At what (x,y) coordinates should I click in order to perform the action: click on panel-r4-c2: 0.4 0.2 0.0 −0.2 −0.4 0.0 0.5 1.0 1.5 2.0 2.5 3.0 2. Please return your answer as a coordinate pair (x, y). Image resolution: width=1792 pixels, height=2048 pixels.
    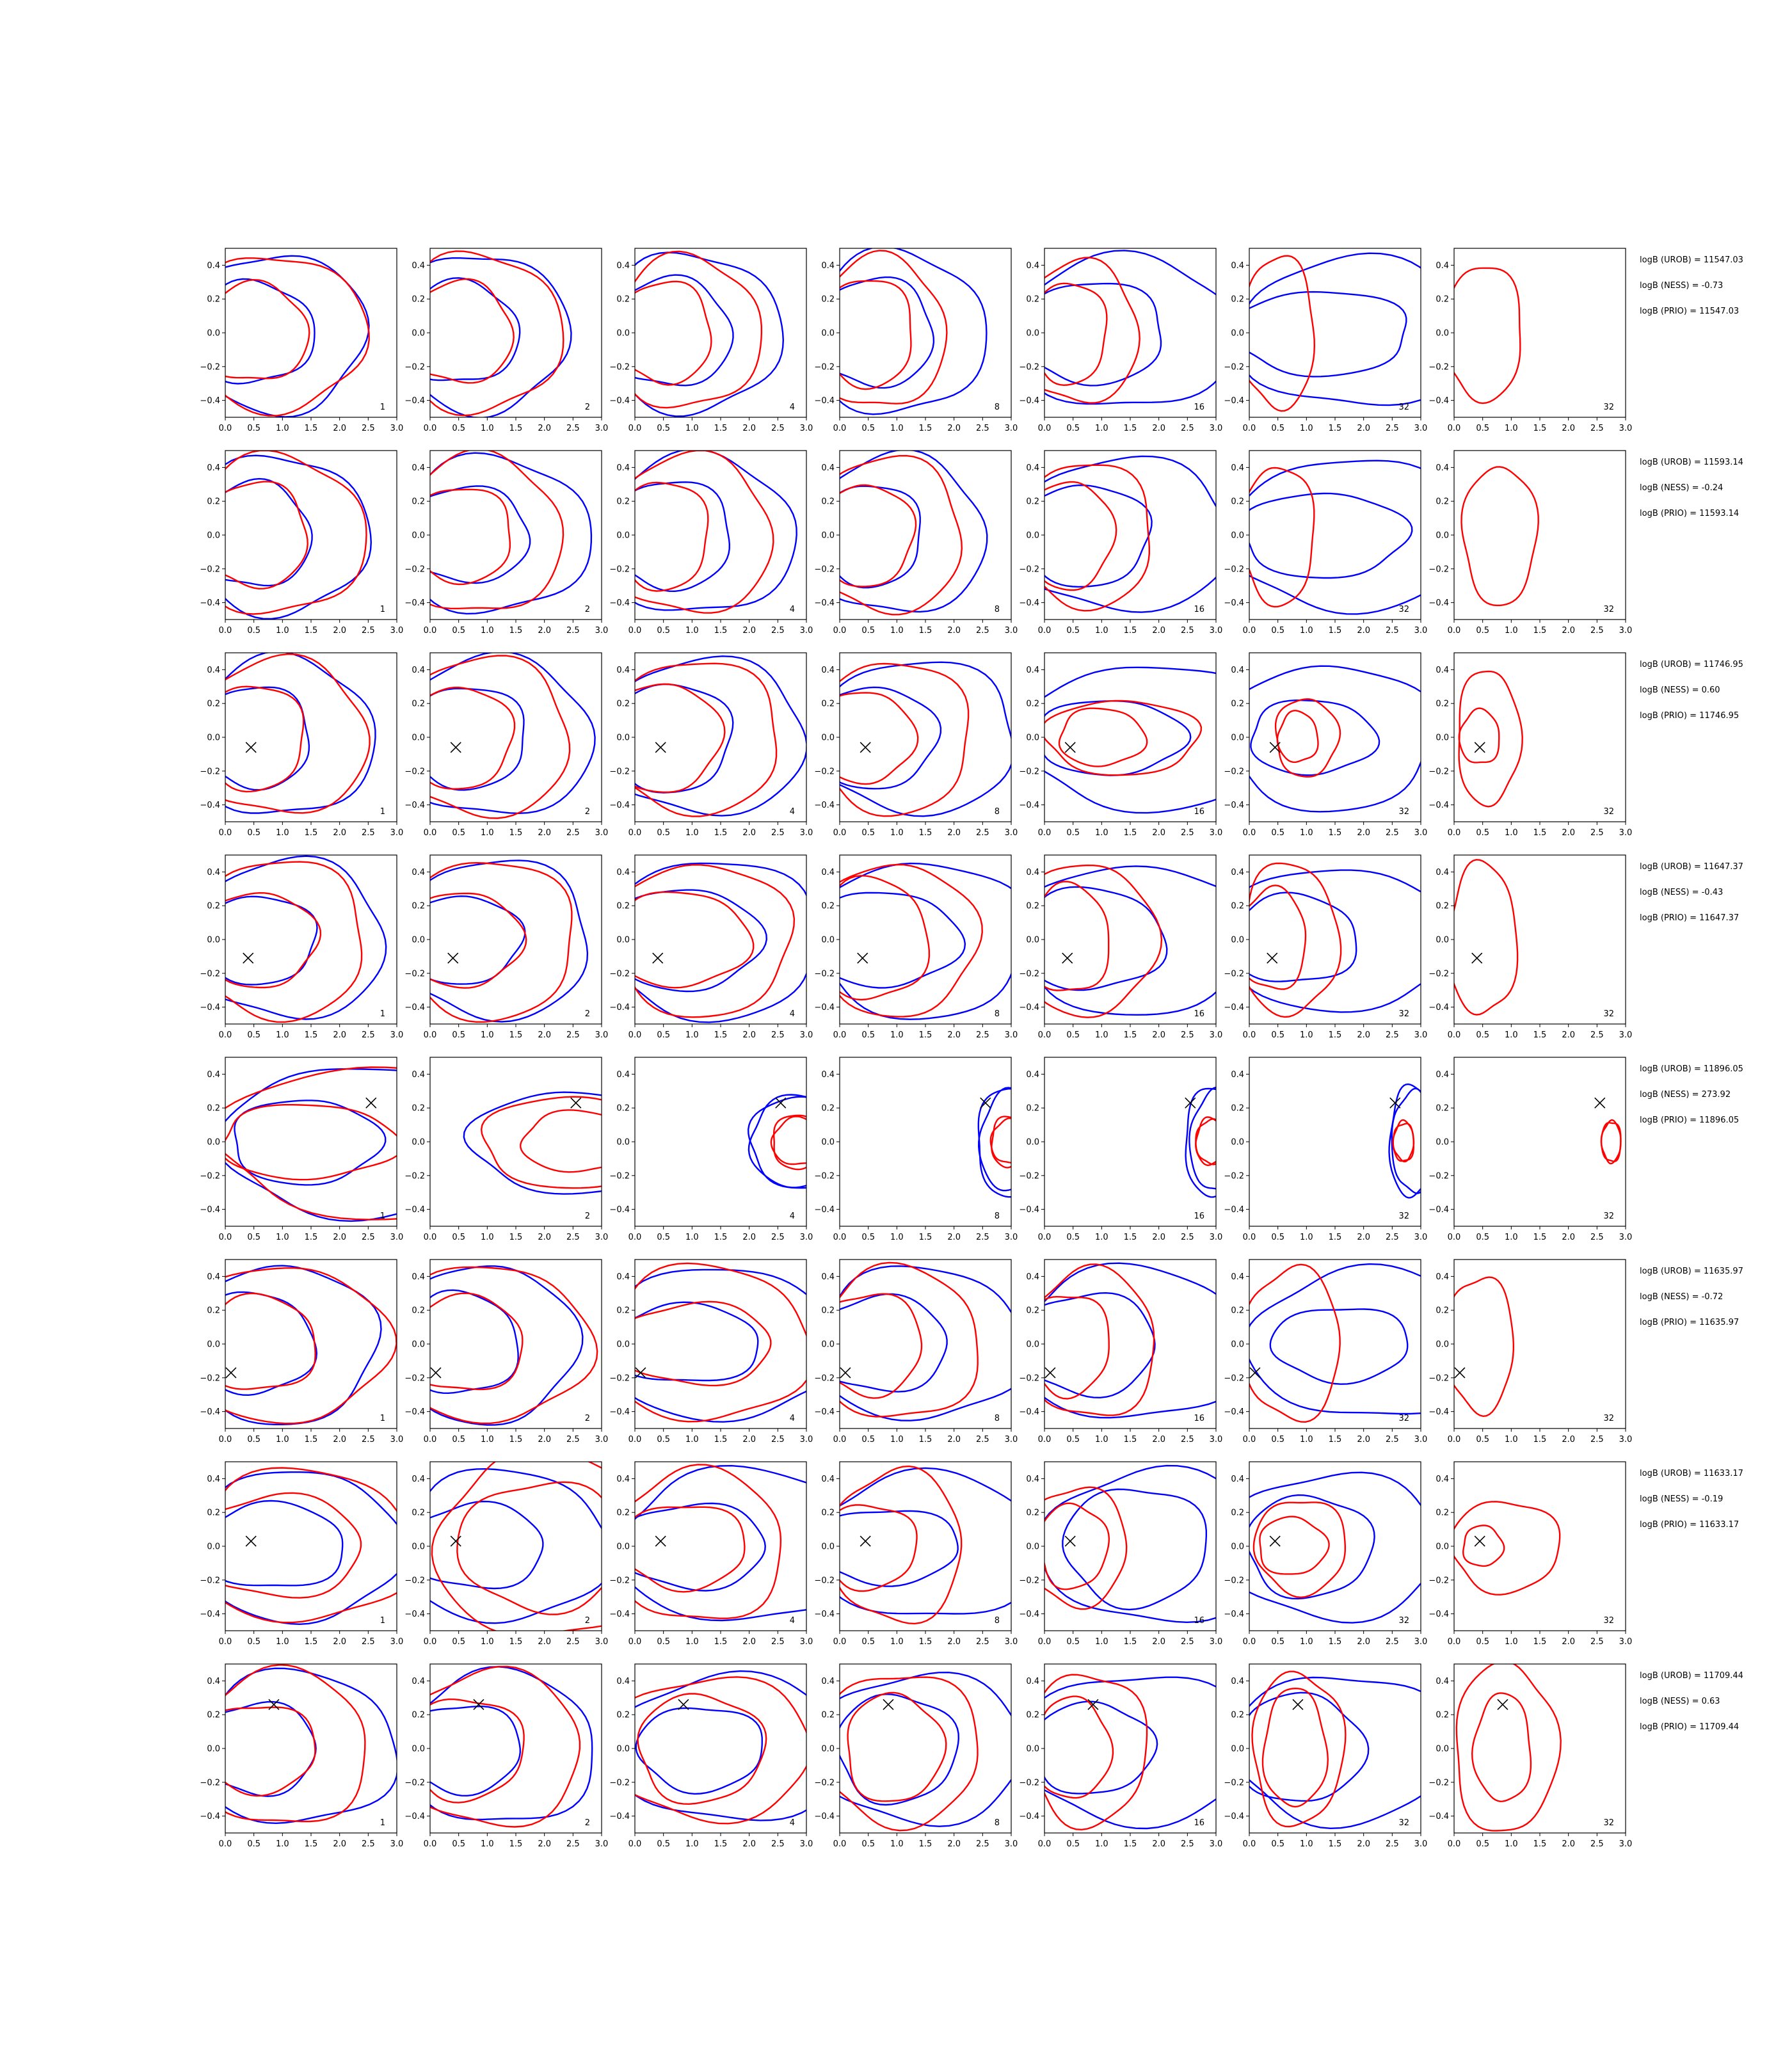
    Looking at the image, I should click on (506, 947).